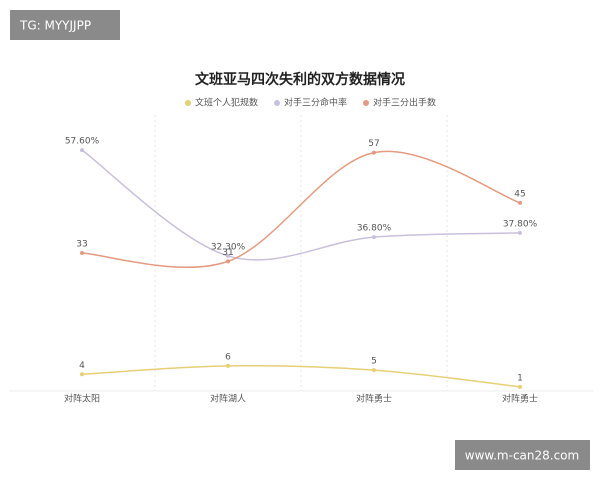 Image resolution: width=600 pixels, height=480 pixels. I want to click on data-label: 37.80%, so click(520, 224).